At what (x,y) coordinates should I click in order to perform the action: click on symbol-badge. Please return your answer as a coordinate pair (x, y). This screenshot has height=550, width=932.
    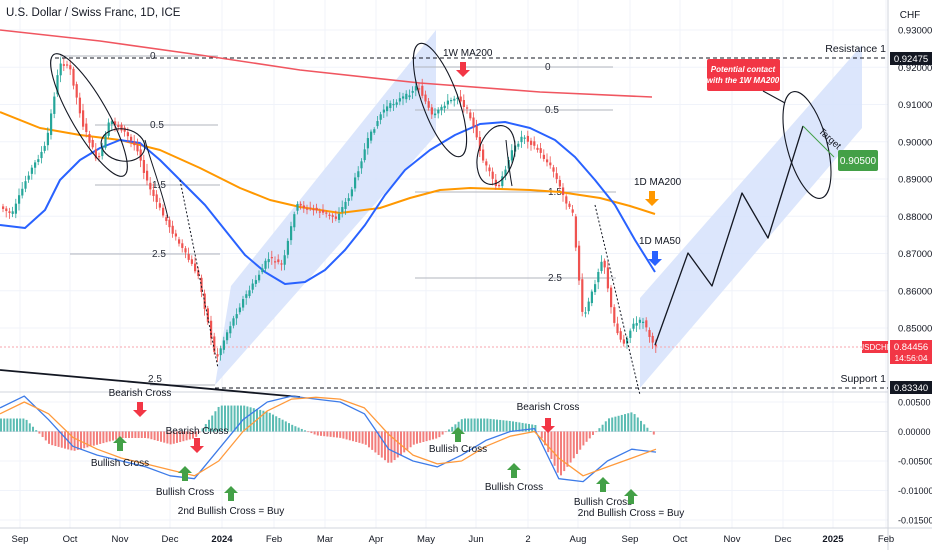
    Looking at the image, I should click on (875, 347).